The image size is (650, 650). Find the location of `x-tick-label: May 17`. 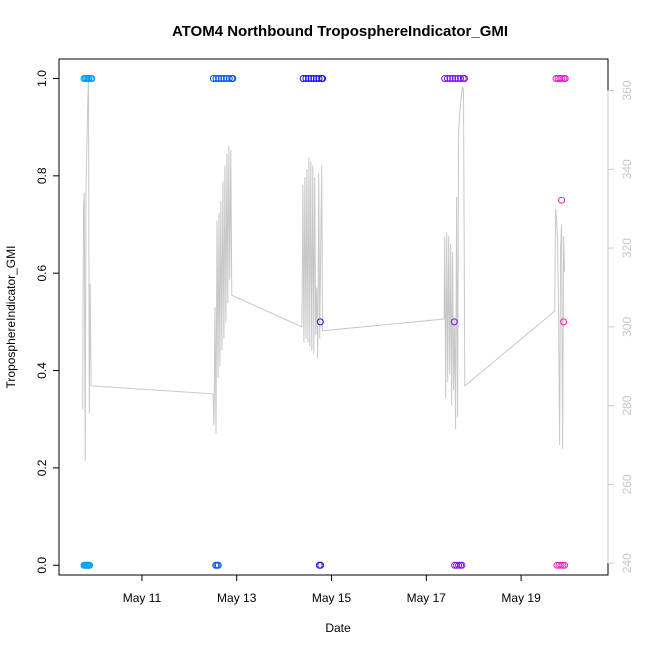

x-tick-label: May 17 is located at coordinates (427, 598).